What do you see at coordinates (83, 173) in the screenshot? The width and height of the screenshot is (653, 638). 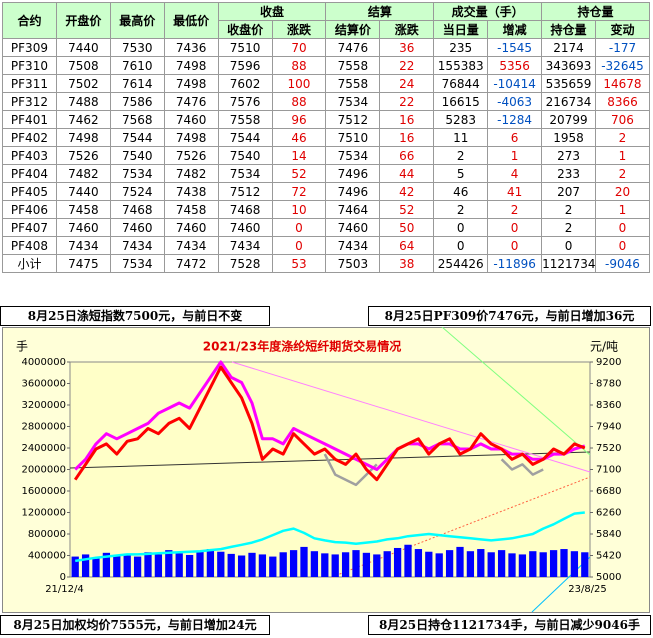 I see `cell: 7482` at bounding box center [83, 173].